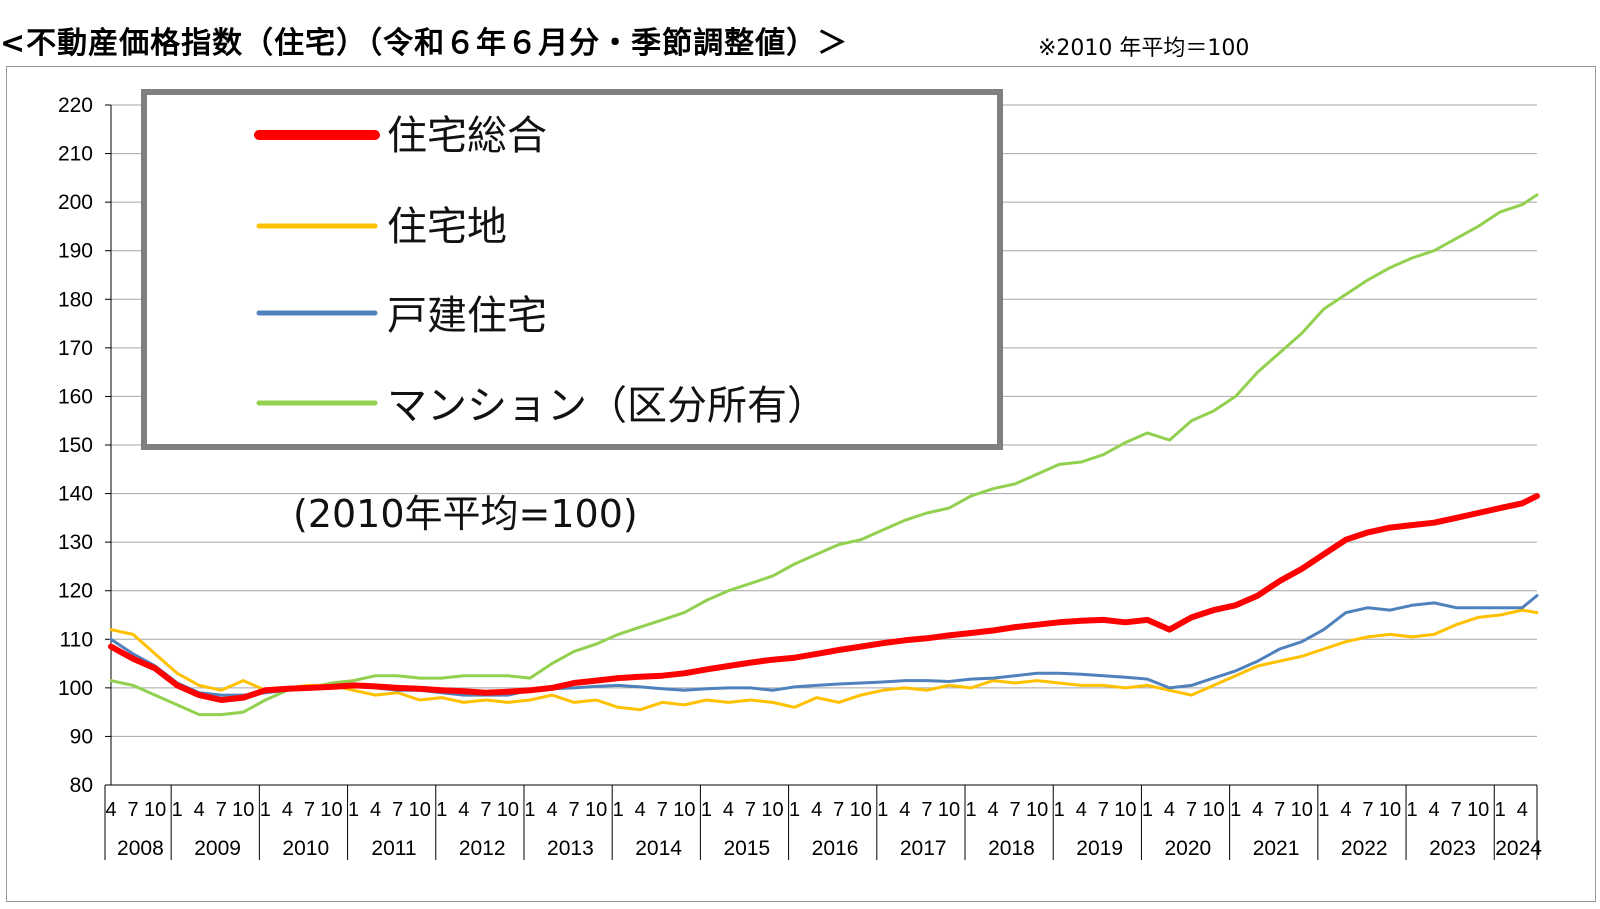  What do you see at coordinates (393, 848) in the screenshot?
I see `x-year-label: 2011` at bounding box center [393, 848].